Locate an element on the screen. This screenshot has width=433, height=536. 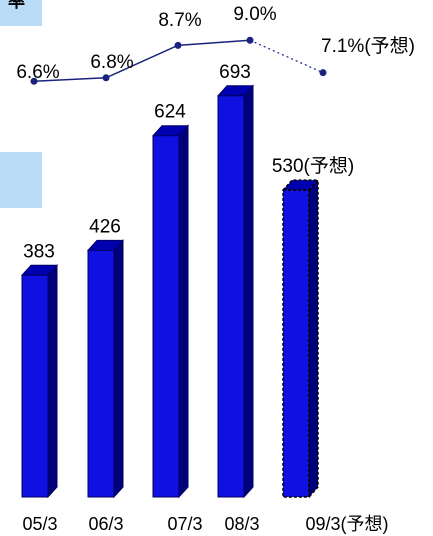
x-tick-label: 09/3(予想) is located at coordinates (346, 524).